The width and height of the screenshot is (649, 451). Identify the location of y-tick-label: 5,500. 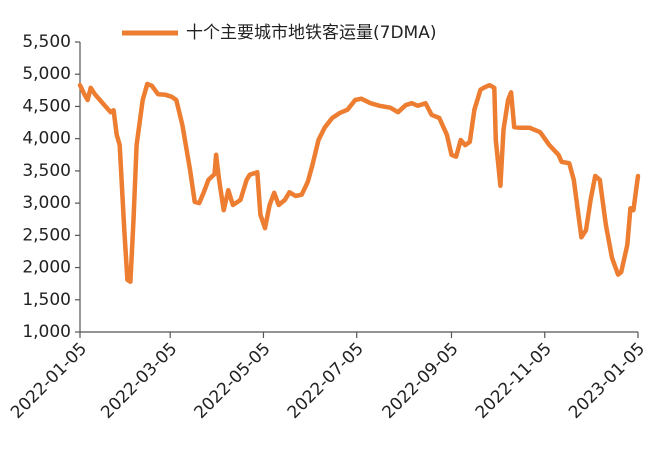
(46, 42).